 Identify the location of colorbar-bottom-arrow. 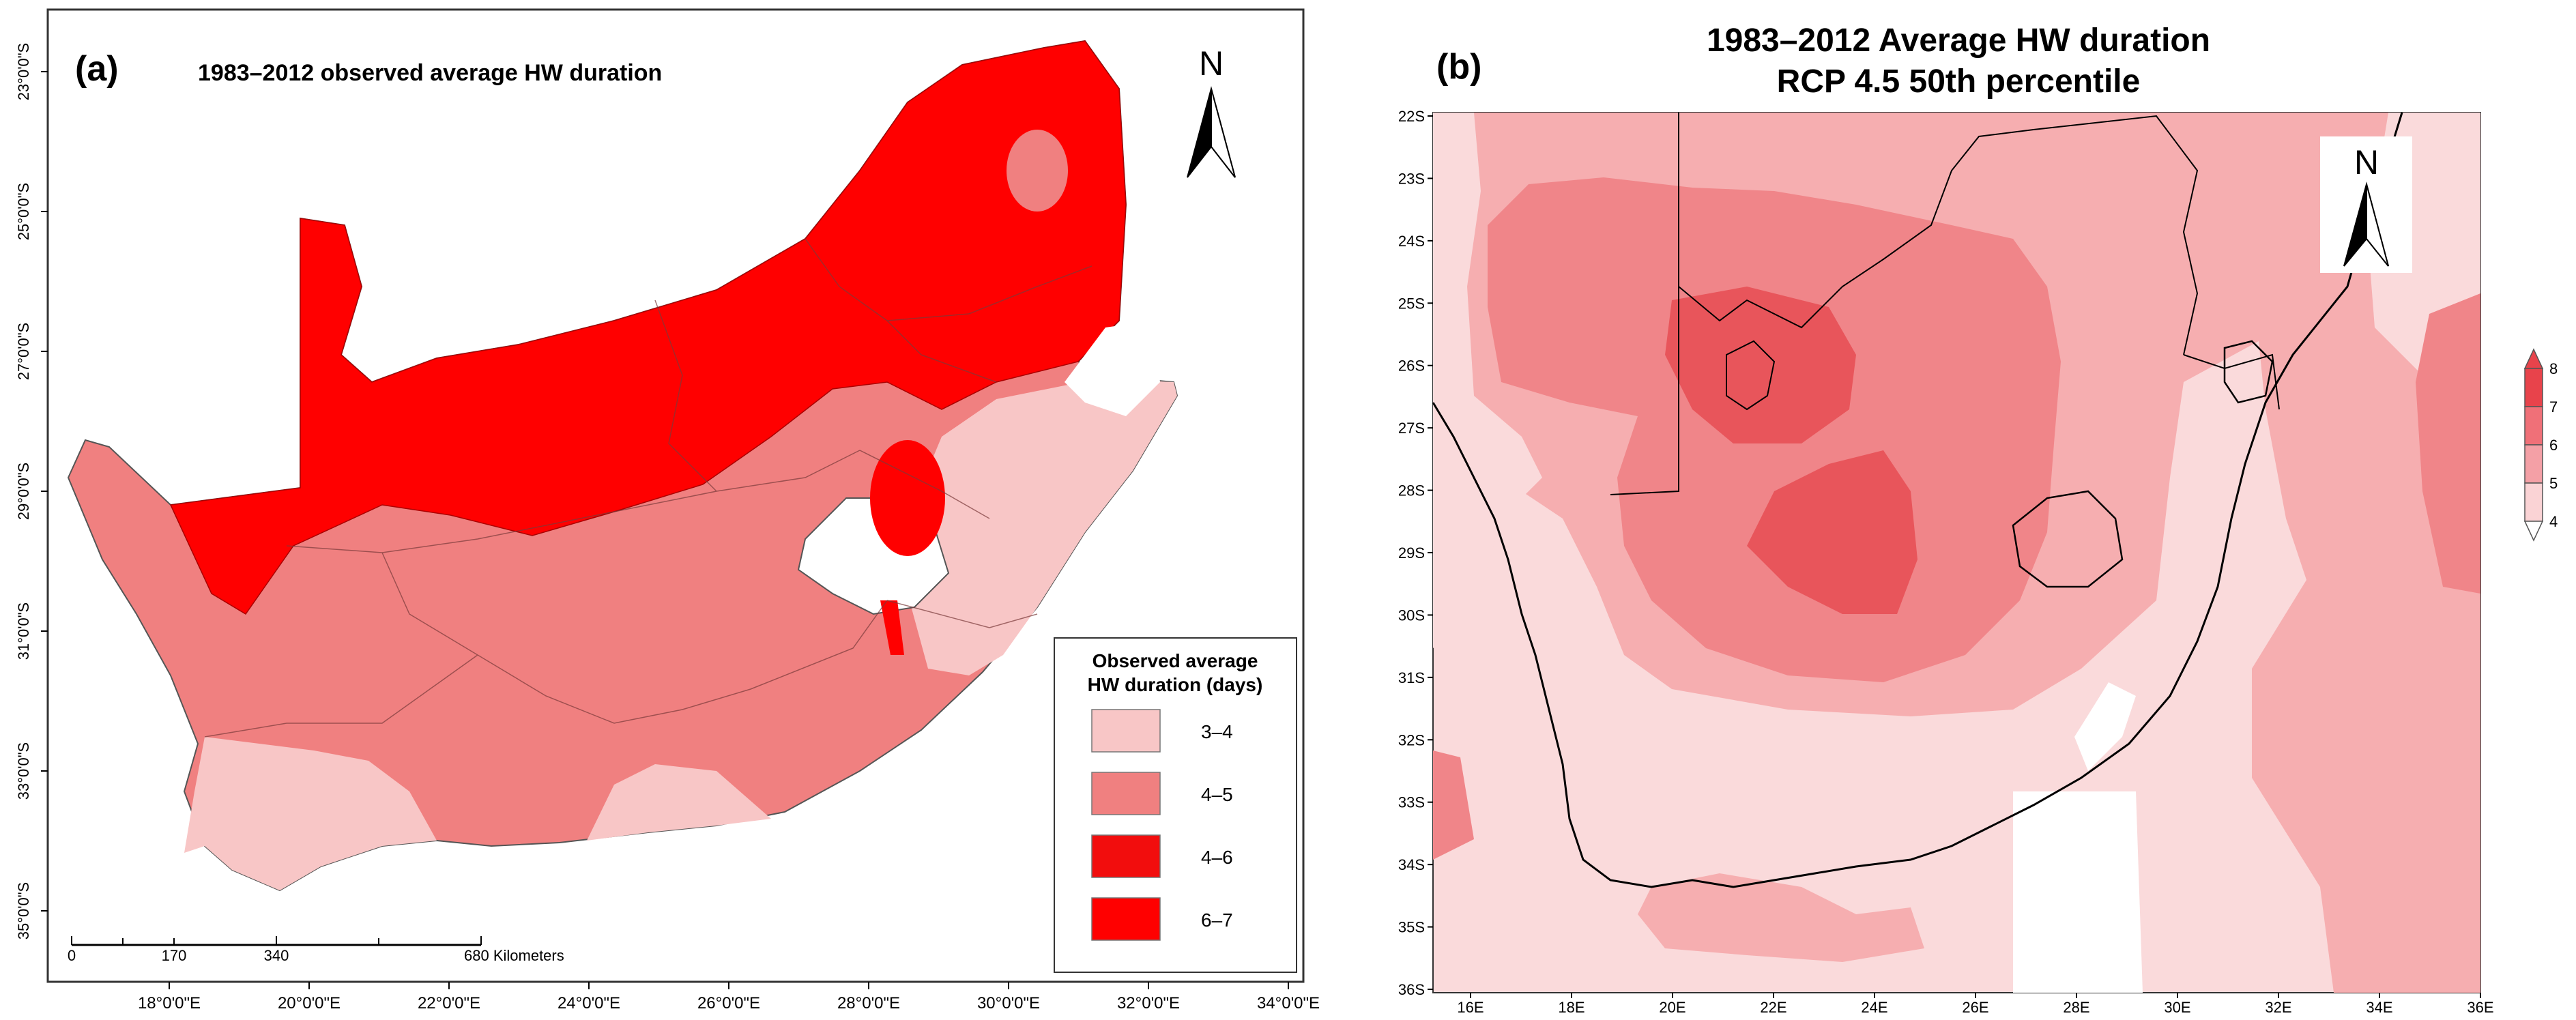
(2533, 531).